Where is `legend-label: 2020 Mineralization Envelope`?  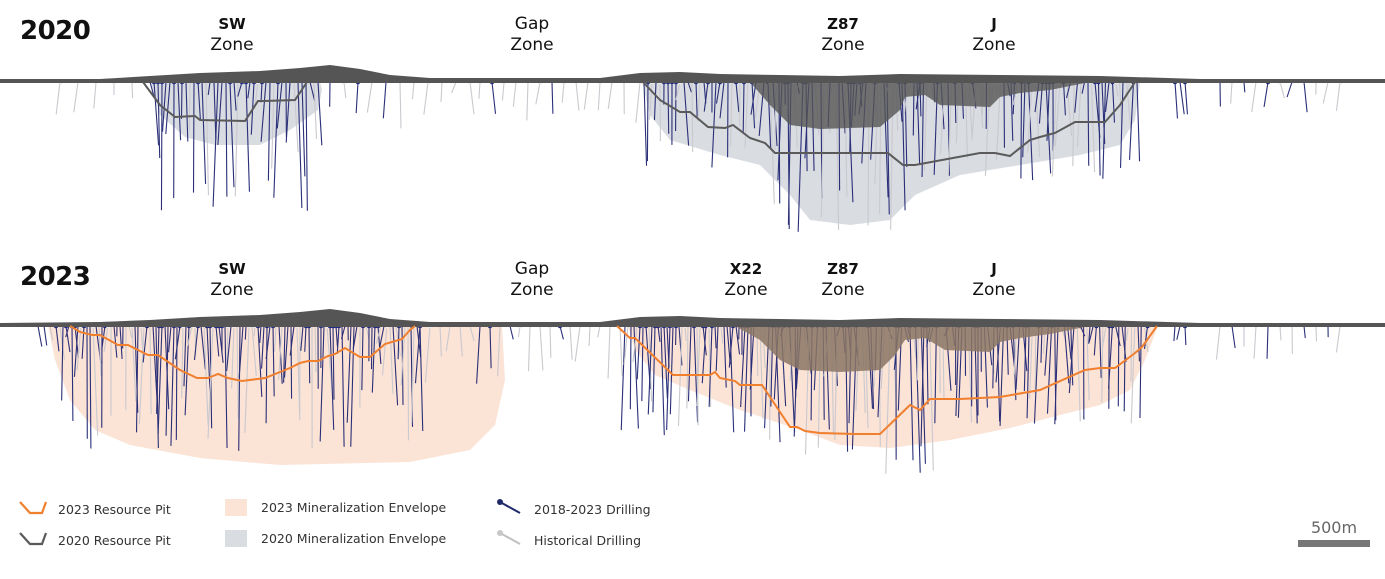 legend-label: 2020 Mineralization Envelope is located at coordinates (354, 538).